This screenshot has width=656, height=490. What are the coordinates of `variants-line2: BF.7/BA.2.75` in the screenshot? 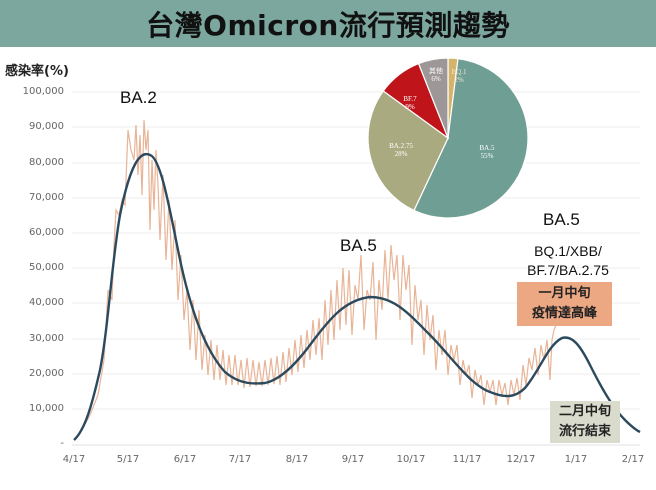 It's located at (568, 270).